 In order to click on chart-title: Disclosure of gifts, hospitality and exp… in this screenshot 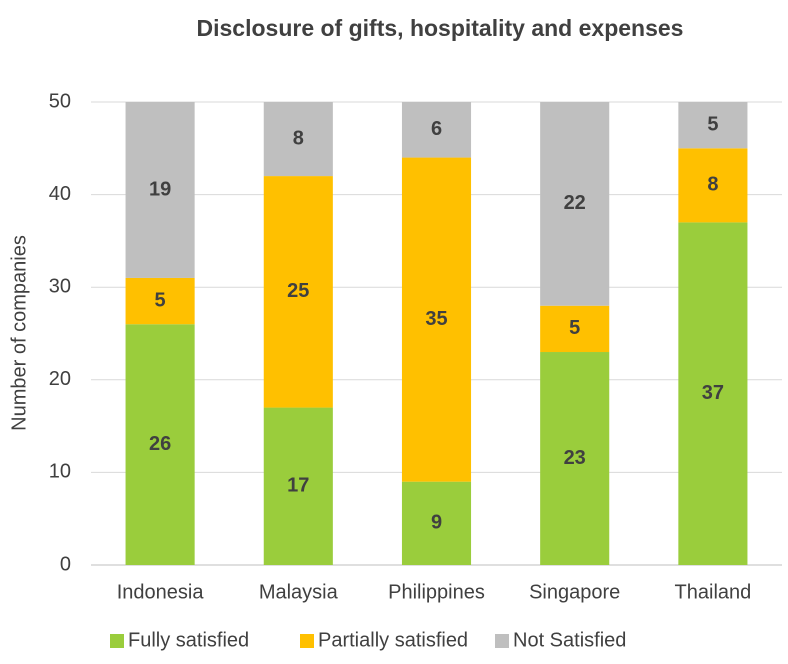, I will do `click(440, 28)`.